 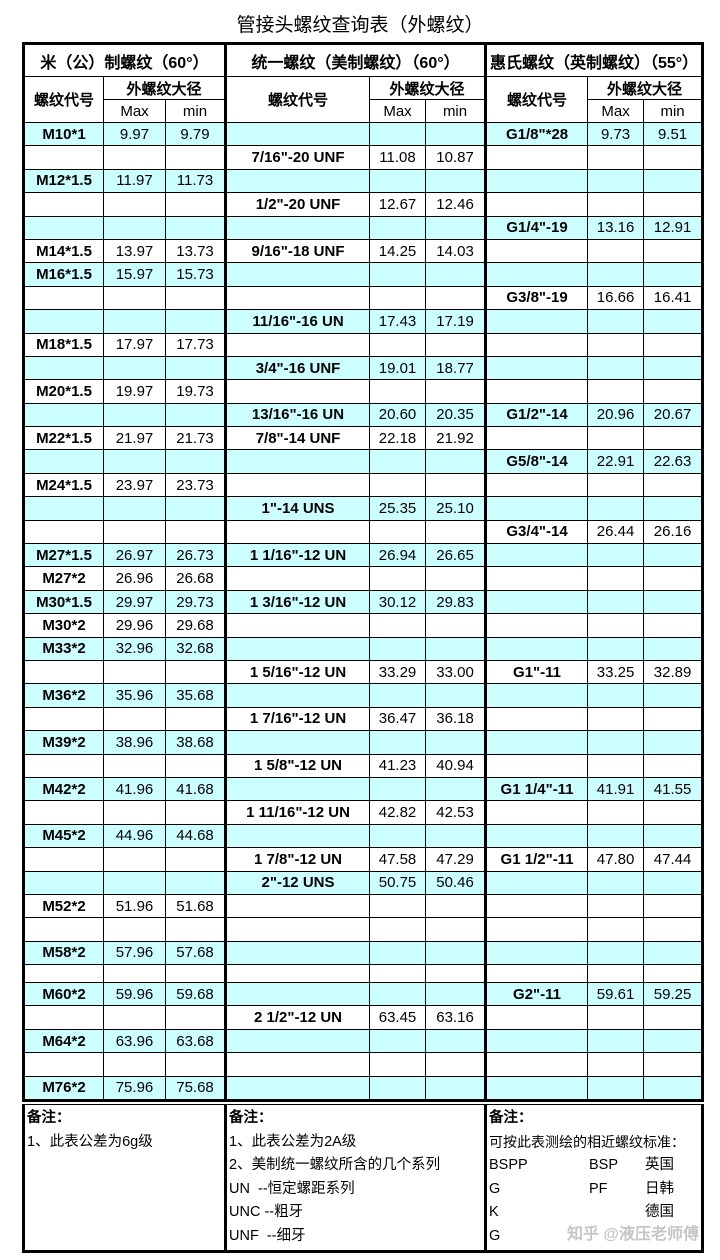 I want to click on metric-code-header: 螺纹代号, so click(x=63, y=99).